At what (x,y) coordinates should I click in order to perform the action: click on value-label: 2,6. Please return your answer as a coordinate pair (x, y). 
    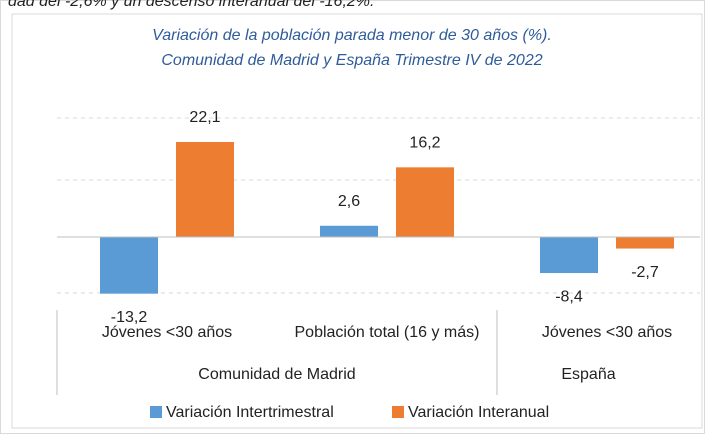
    Looking at the image, I should click on (349, 201).